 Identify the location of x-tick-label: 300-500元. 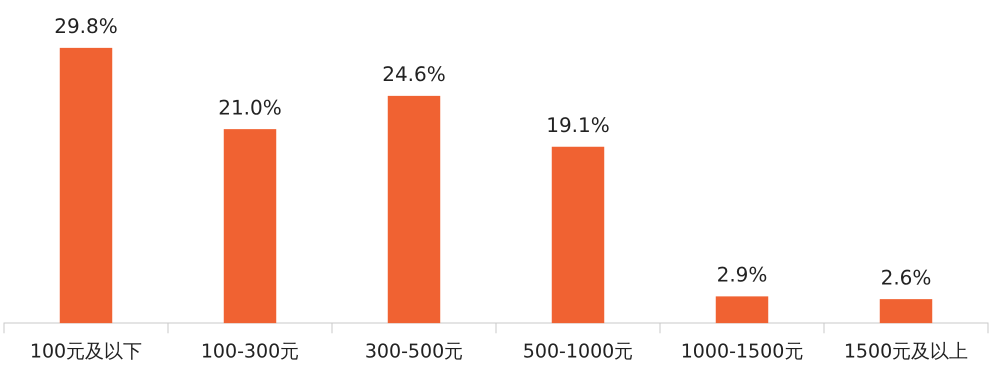
(414, 351).